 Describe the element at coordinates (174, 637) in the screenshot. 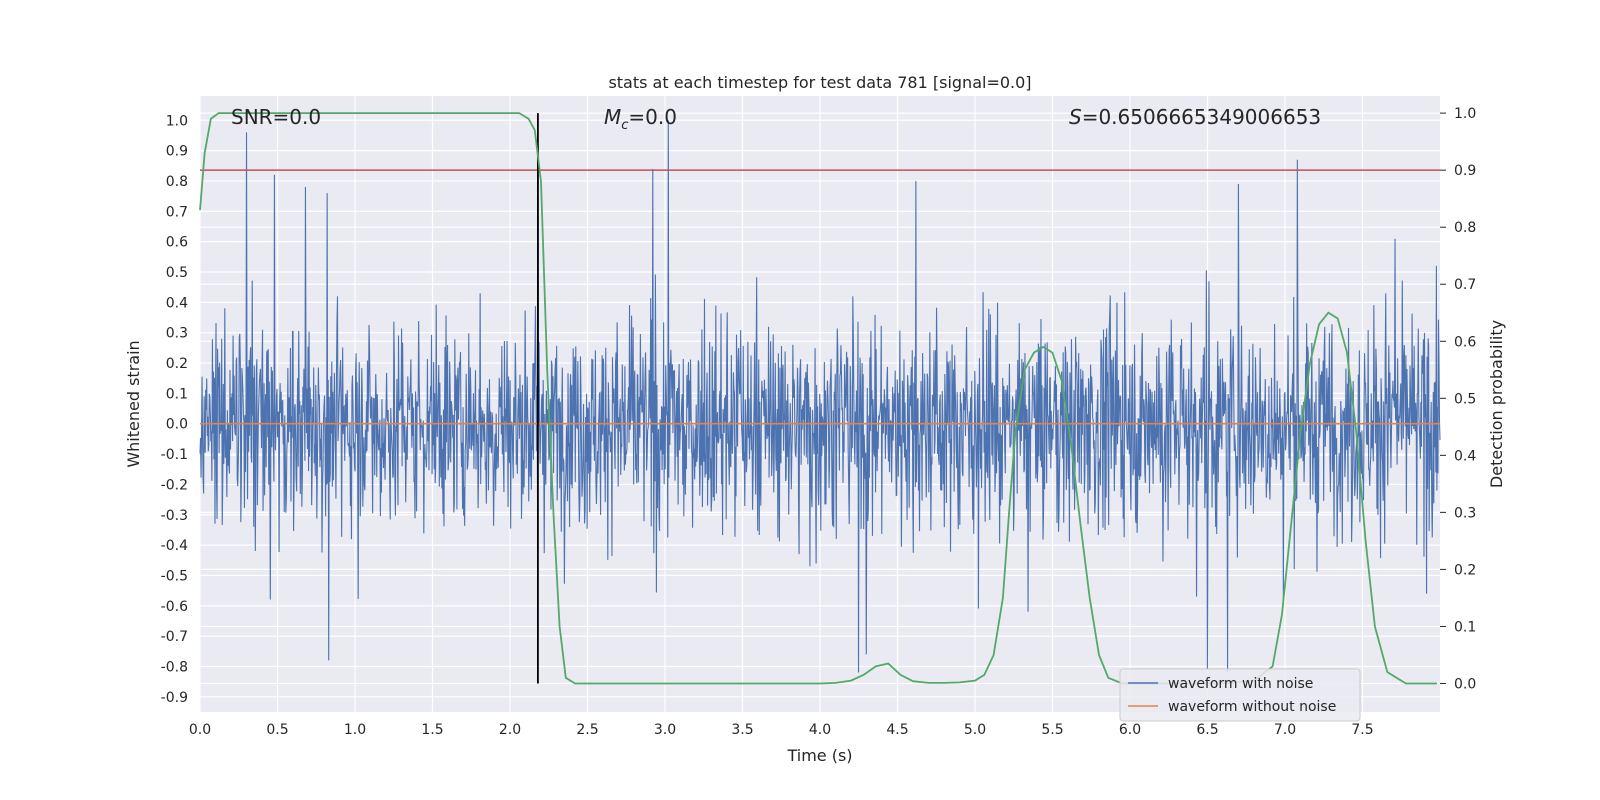

I see `y-tick-label: -0.7` at that location.